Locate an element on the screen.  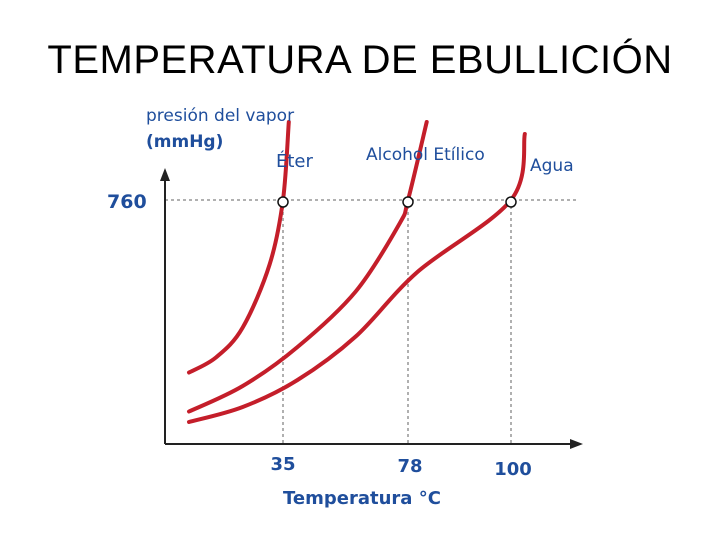
series-curve is located at coordinates (239, 247).